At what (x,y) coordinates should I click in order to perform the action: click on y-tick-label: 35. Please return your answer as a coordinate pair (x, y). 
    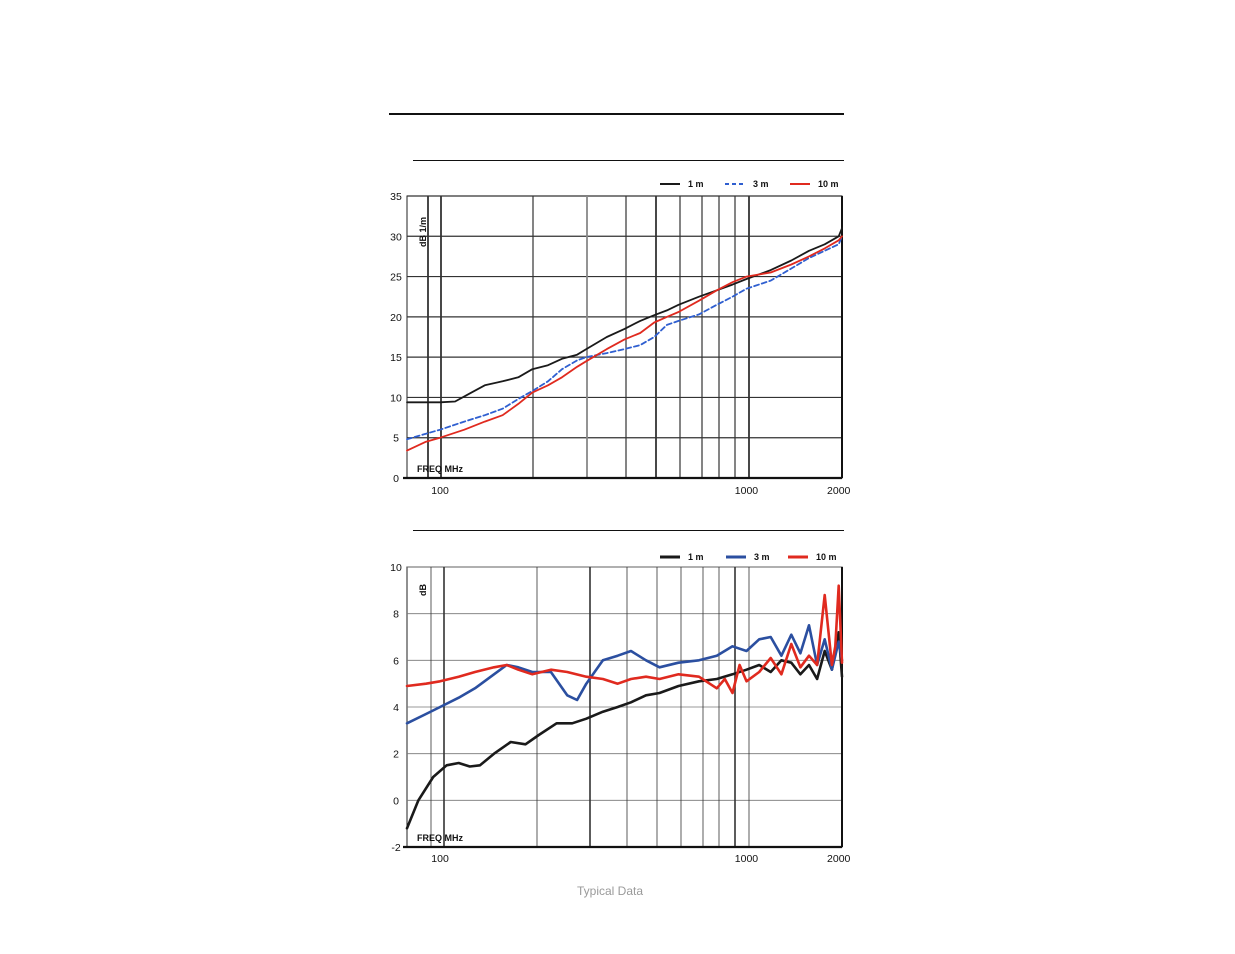
    Looking at the image, I should click on (396, 197).